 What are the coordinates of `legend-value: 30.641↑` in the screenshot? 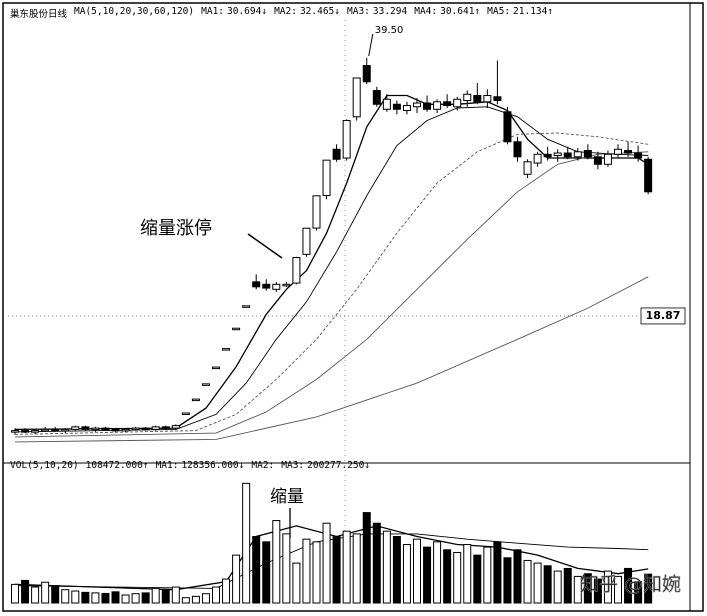 It's located at (460, 11).